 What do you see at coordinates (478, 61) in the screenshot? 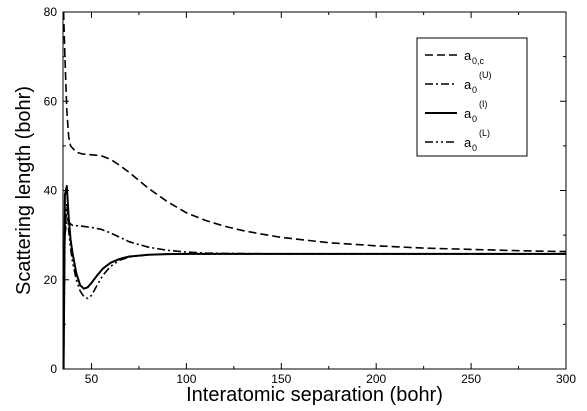
I see `legend-label-subscript: 0,c` at bounding box center [478, 61].